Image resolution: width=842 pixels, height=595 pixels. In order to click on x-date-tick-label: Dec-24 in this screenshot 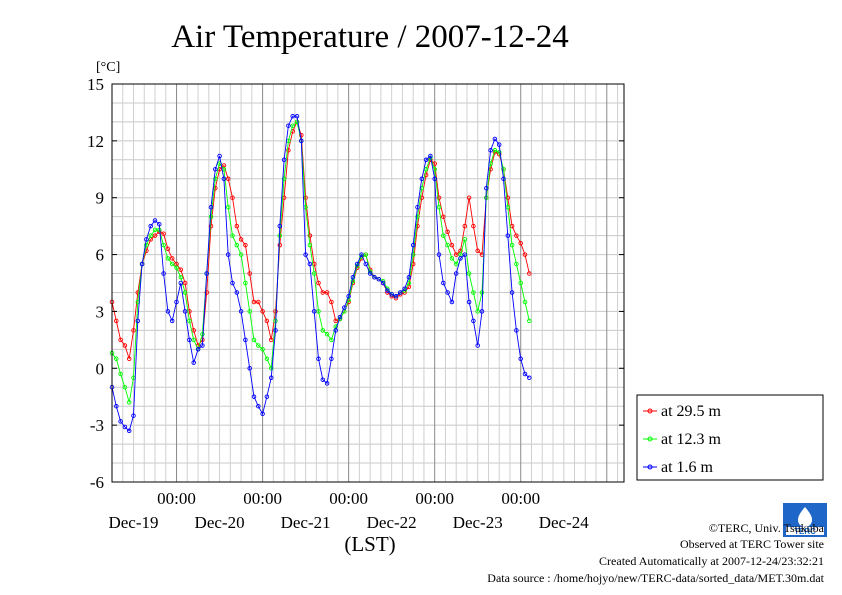, I will do `click(564, 522)`.